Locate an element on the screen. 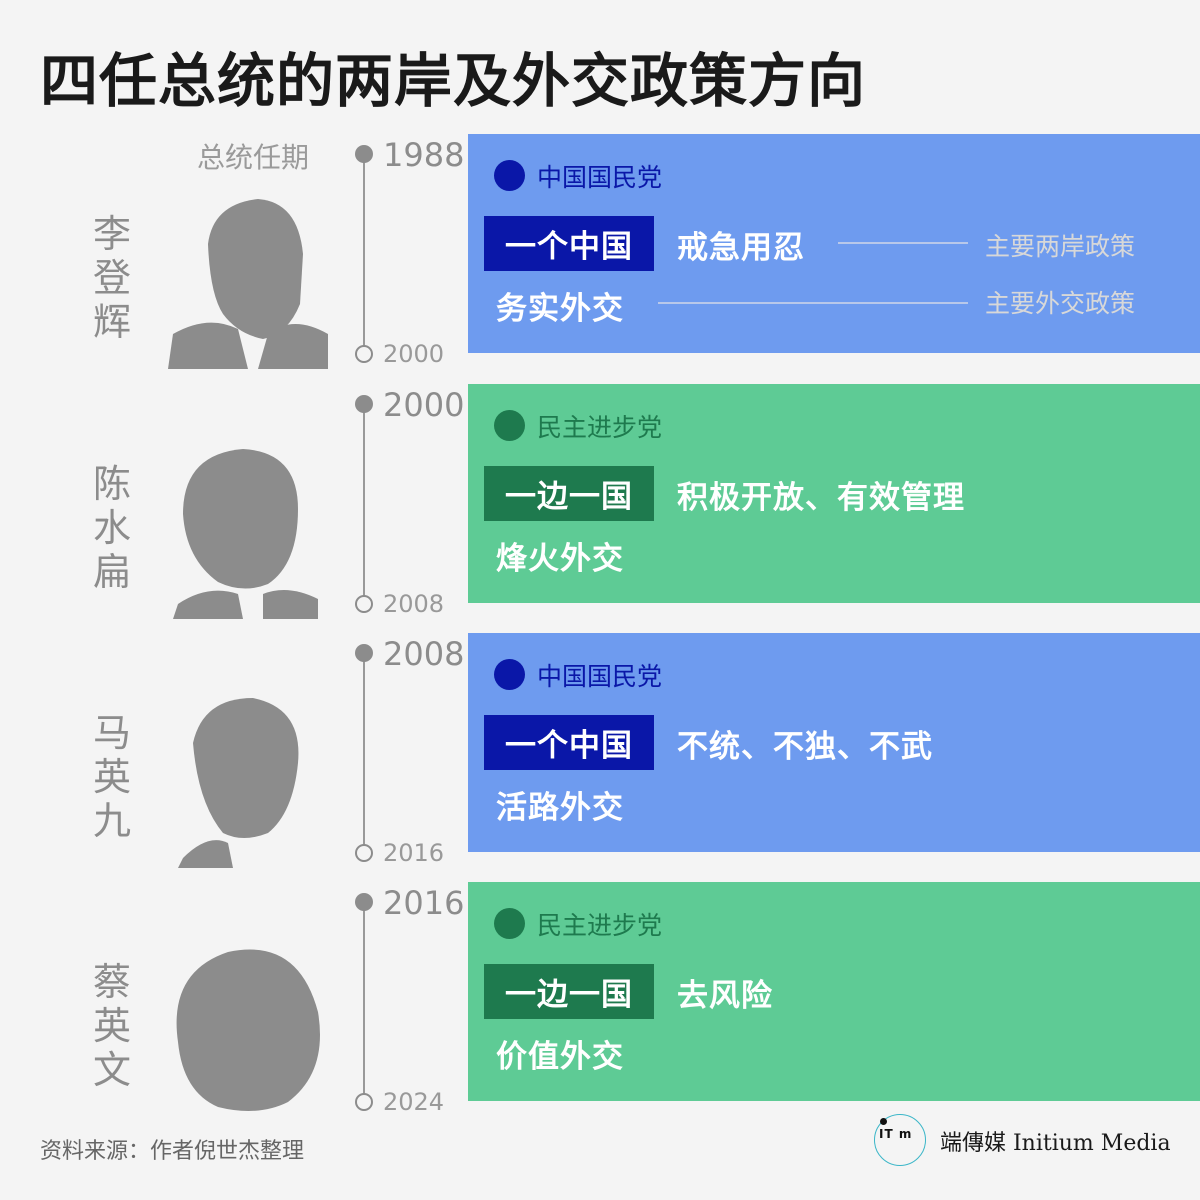  policy-panel: 民主进步党 一边一国 去风险 价值外交 is located at coordinates (834, 991).